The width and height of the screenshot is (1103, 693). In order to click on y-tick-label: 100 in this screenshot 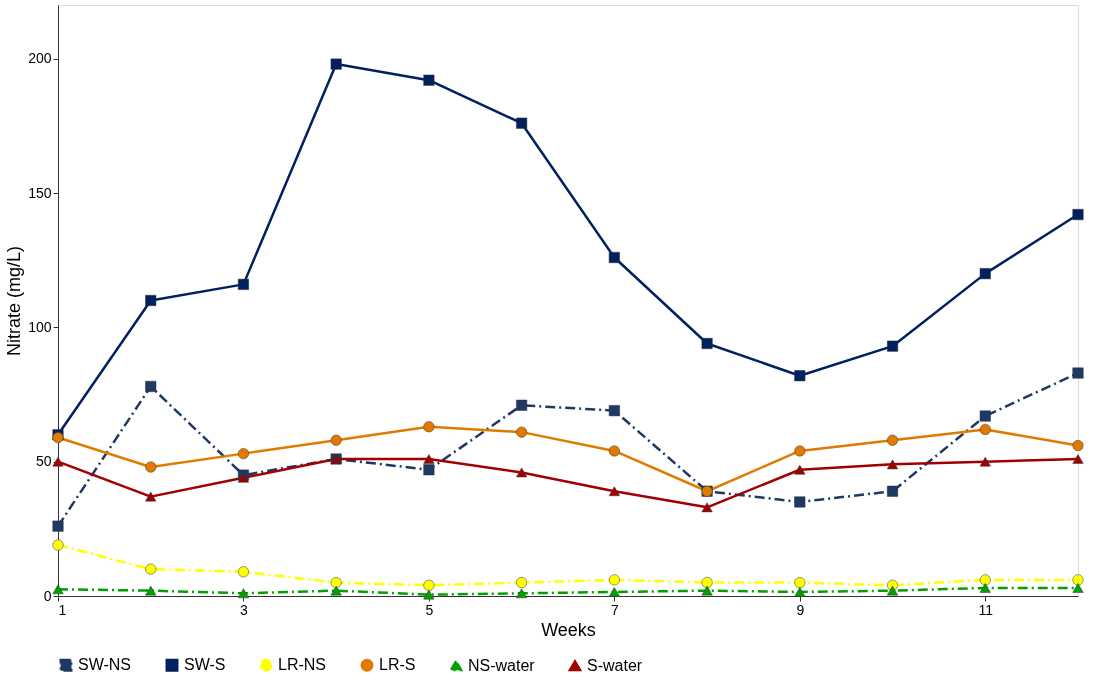, I will do `click(40, 326)`.